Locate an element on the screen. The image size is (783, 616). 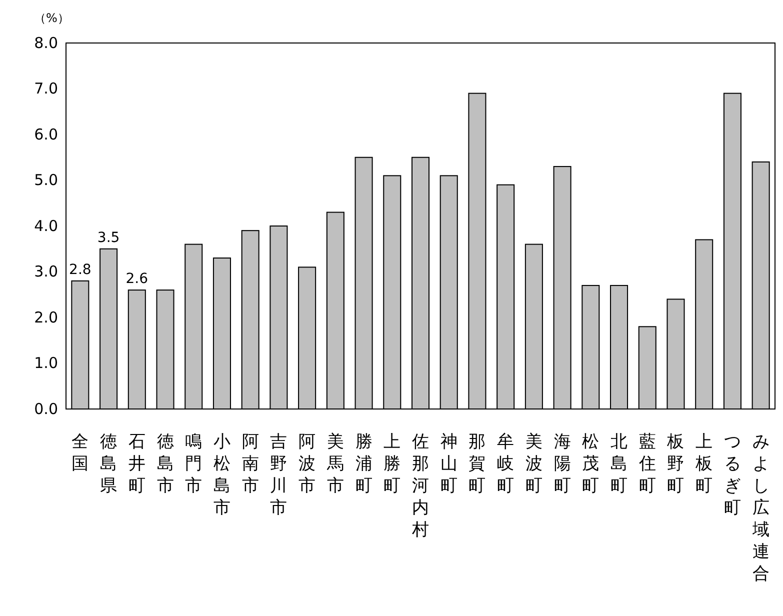
y-tick-label: 6.0 is located at coordinates (46, 134).